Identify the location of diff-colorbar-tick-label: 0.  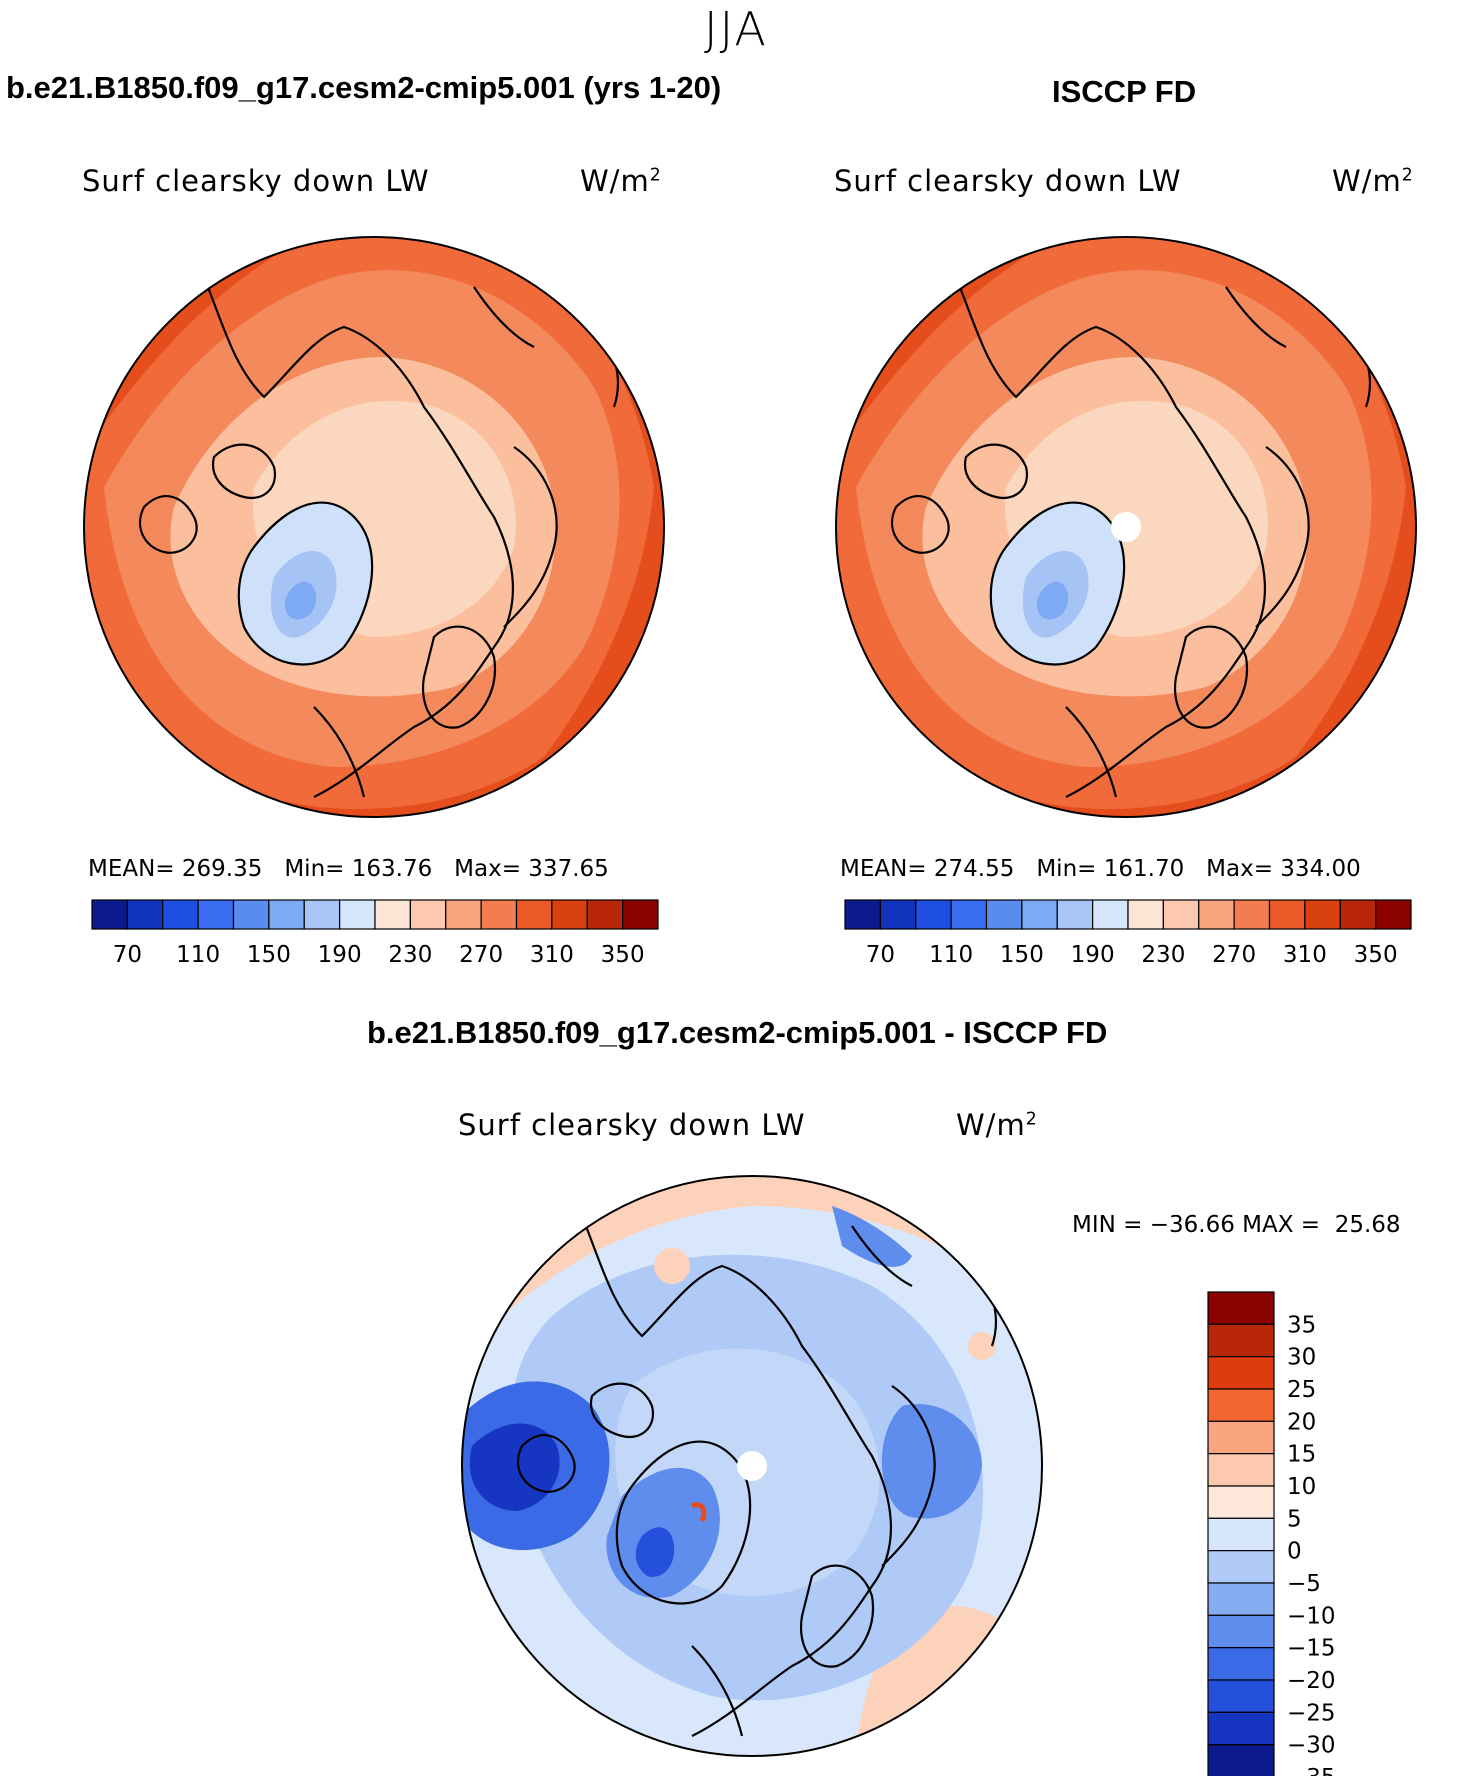
(1294, 1552).